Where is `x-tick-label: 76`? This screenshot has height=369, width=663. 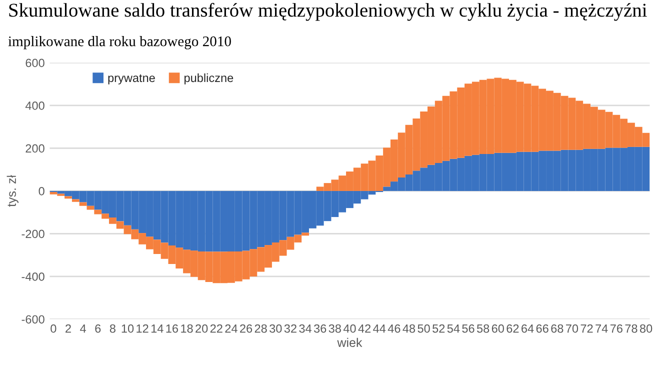 x-tick-label: 76 is located at coordinates (616, 328).